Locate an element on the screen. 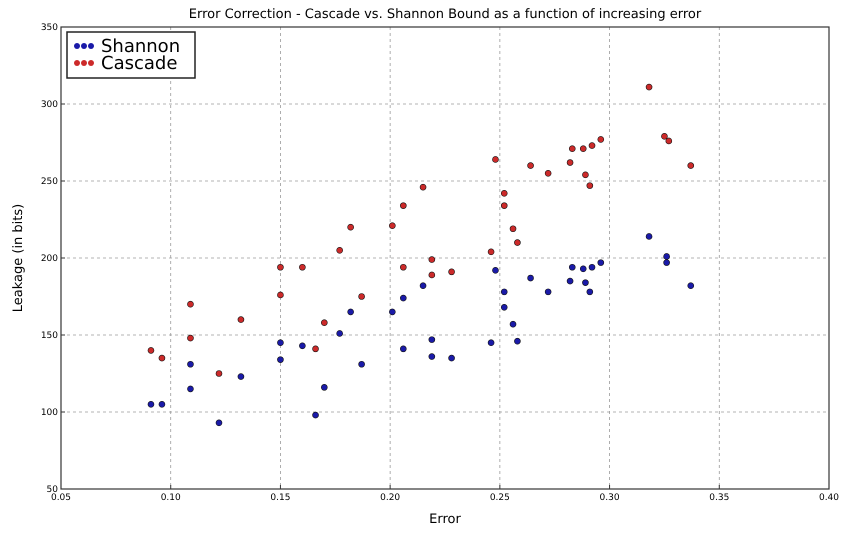 The image size is (845, 533). x-tick-label: 0.40 is located at coordinates (829, 498).